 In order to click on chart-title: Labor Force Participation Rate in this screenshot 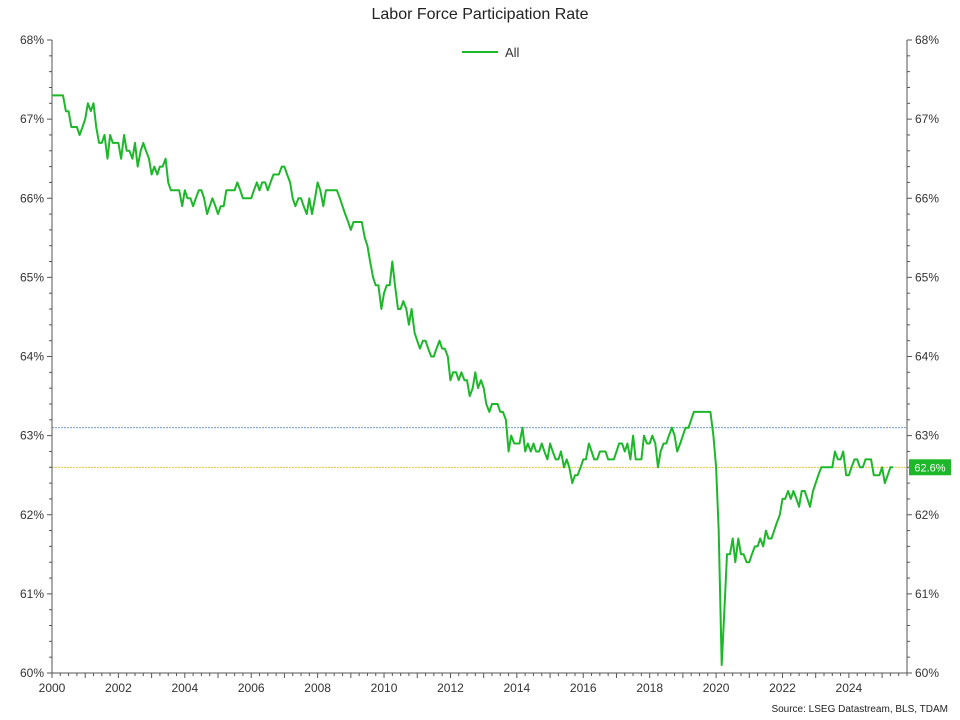, I will do `click(480, 14)`.